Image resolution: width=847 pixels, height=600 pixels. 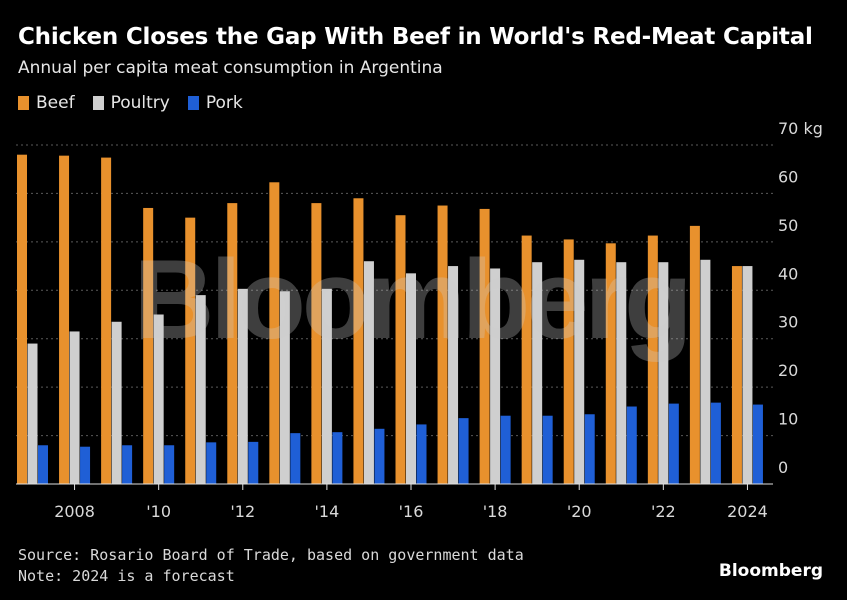 What do you see at coordinates (663, 373) in the screenshot?
I see `bar-poultry-2022` at bounding box center [663, 373].